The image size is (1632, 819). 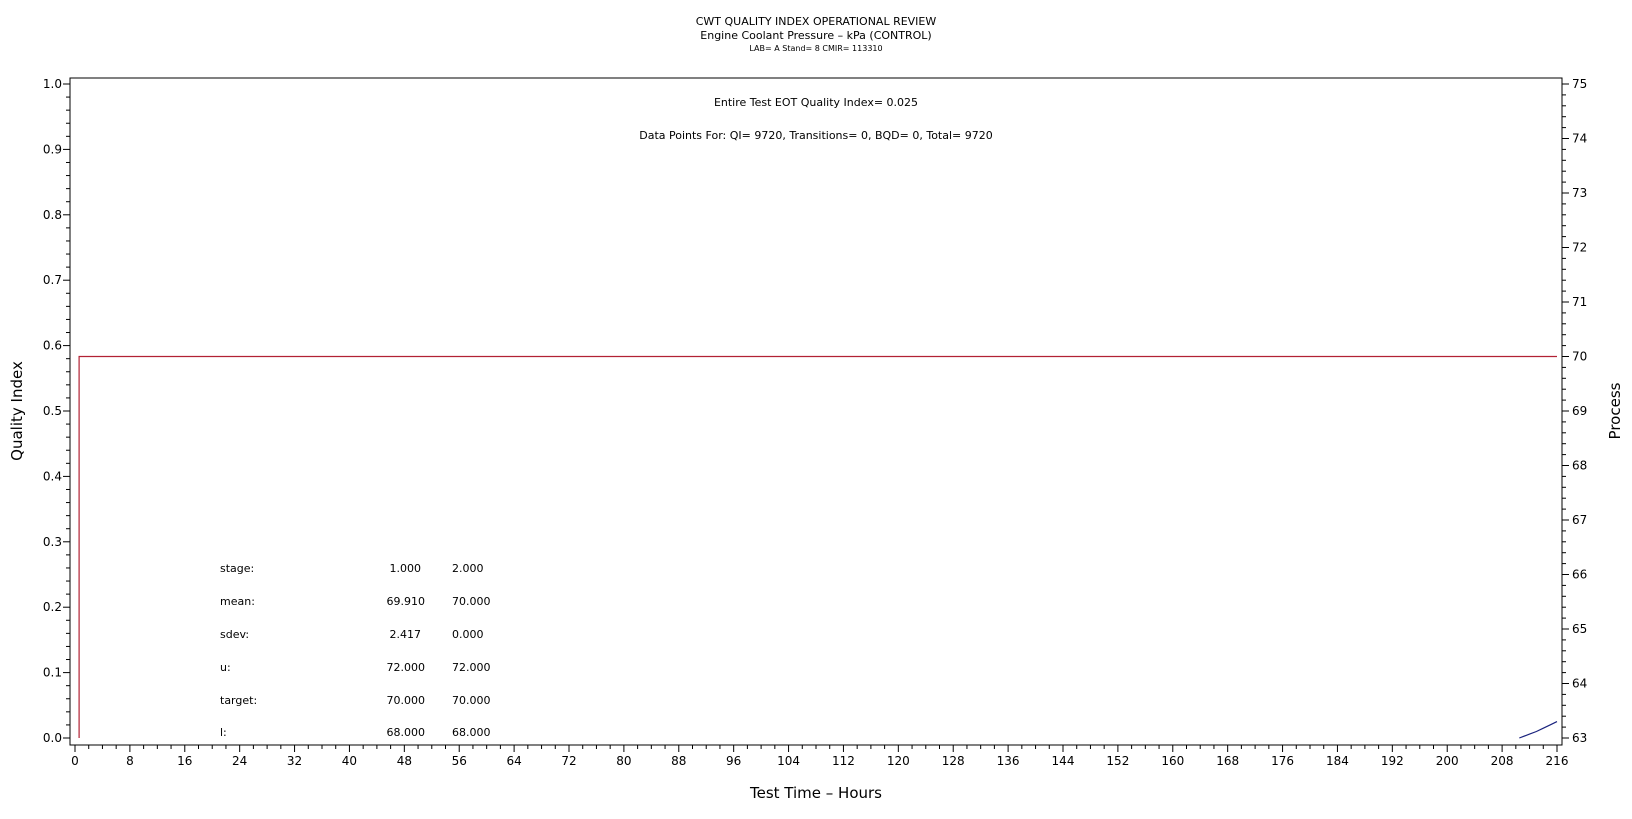 What do you see at coordinates (788, 761) in the screenshot?
I see `x-tick-label: 104` at bounding box center [788, 761].